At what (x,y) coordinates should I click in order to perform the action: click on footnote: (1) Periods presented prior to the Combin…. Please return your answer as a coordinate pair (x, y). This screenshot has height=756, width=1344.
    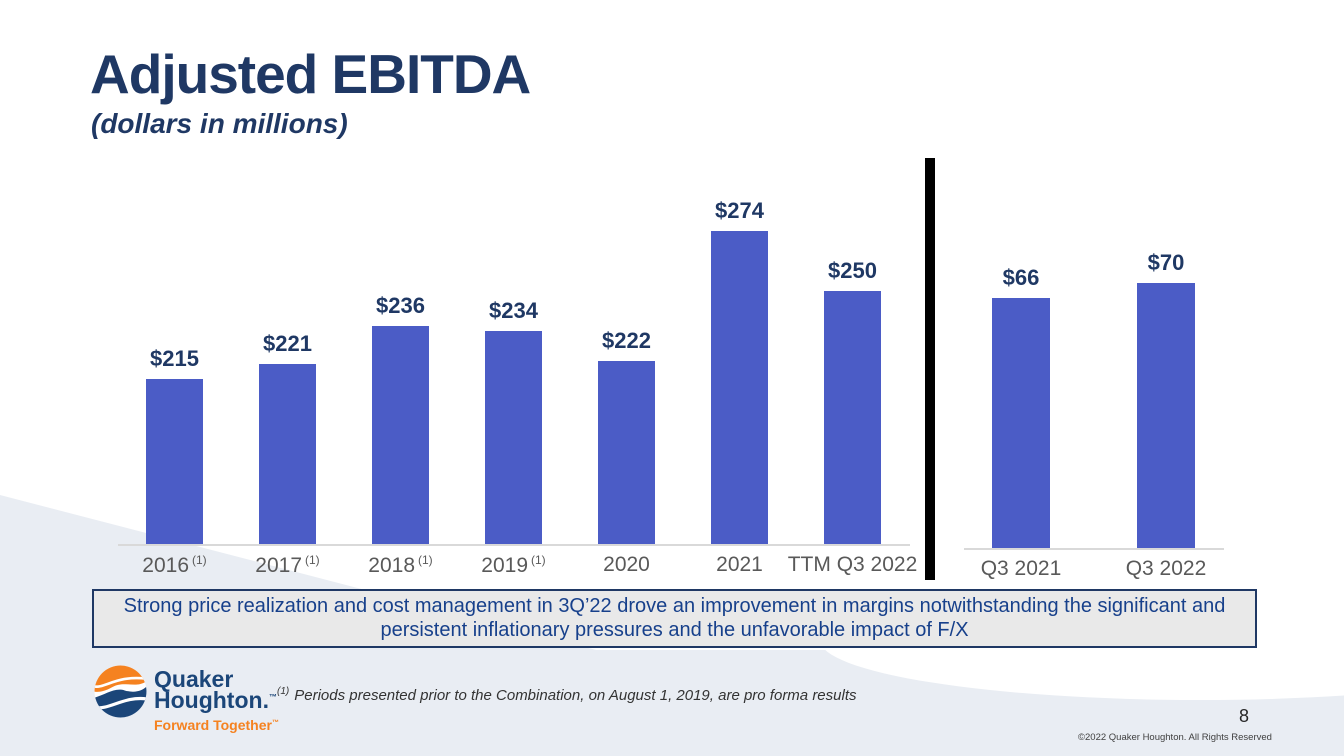
    Looking at the image, I should click on (567, 695).